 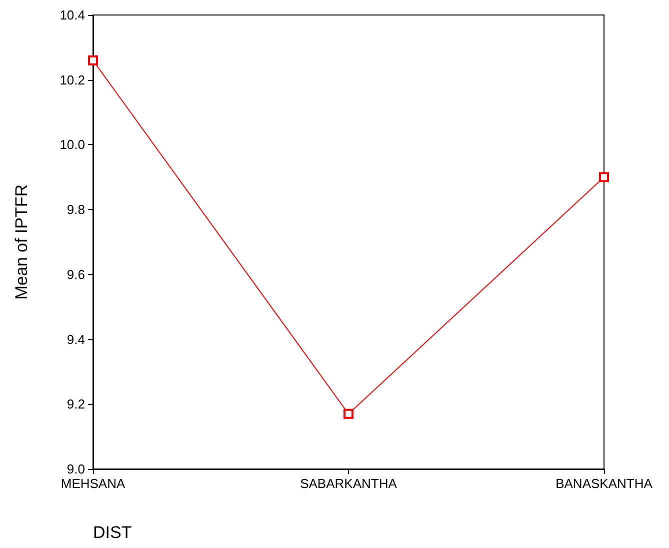 What do you see at coordinates (349, 483) in the screenshot?
I see `x-tick-label: SABARKANTHA` at bounding box center [349, 483].